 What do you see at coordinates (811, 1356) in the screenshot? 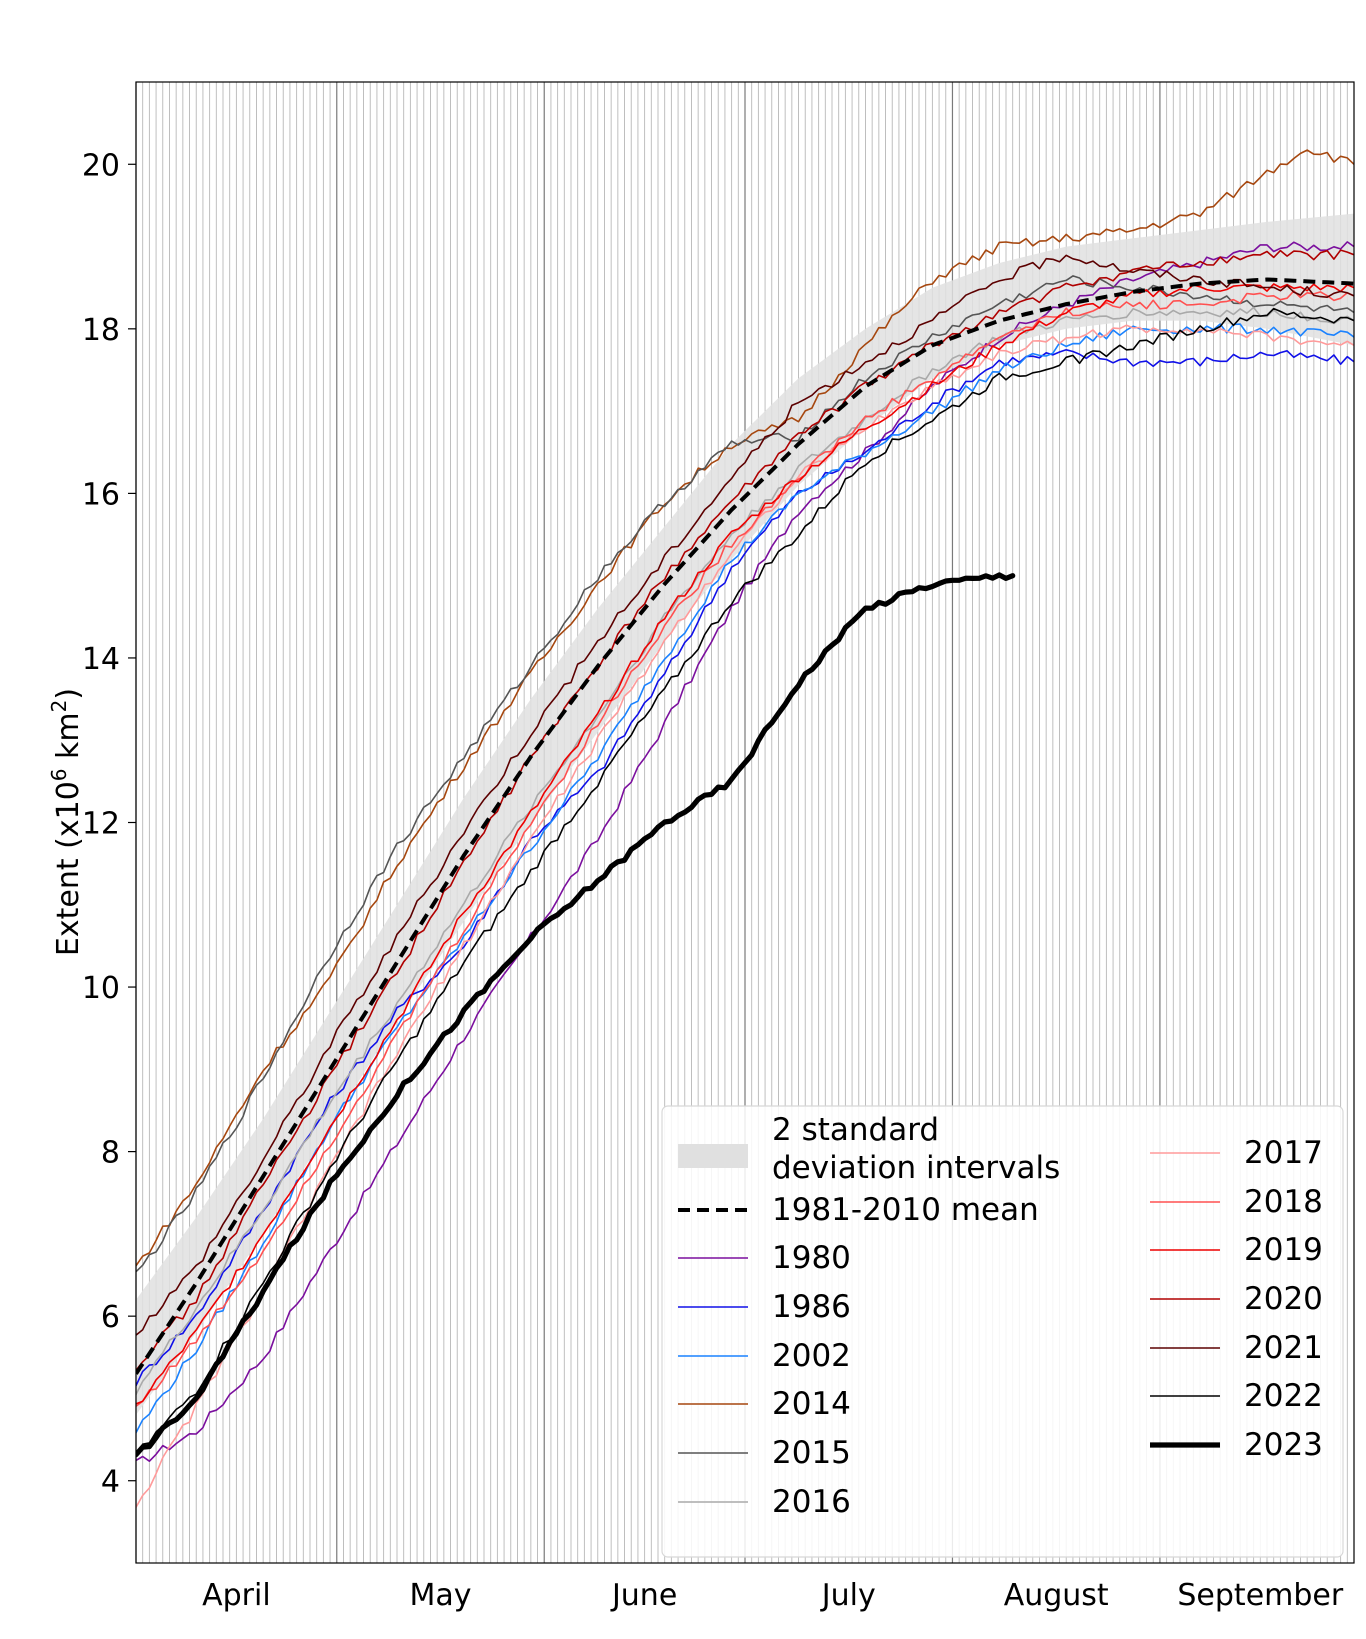
I see `legend-label-2002: 2002` at bounding box center [811, 1356].